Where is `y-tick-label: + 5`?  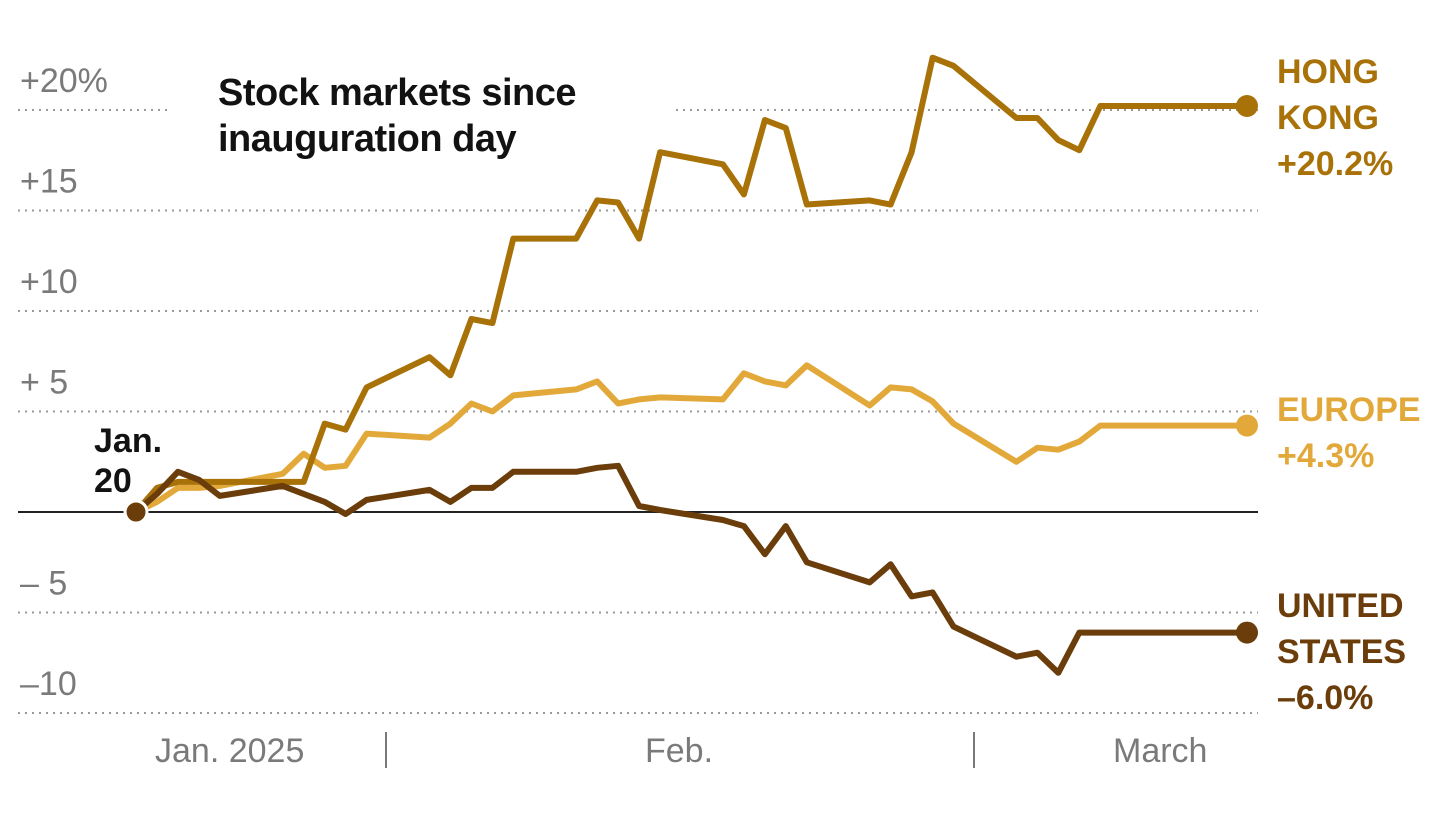
y-tick-label: + 5 is located at coordinates (44, 383).